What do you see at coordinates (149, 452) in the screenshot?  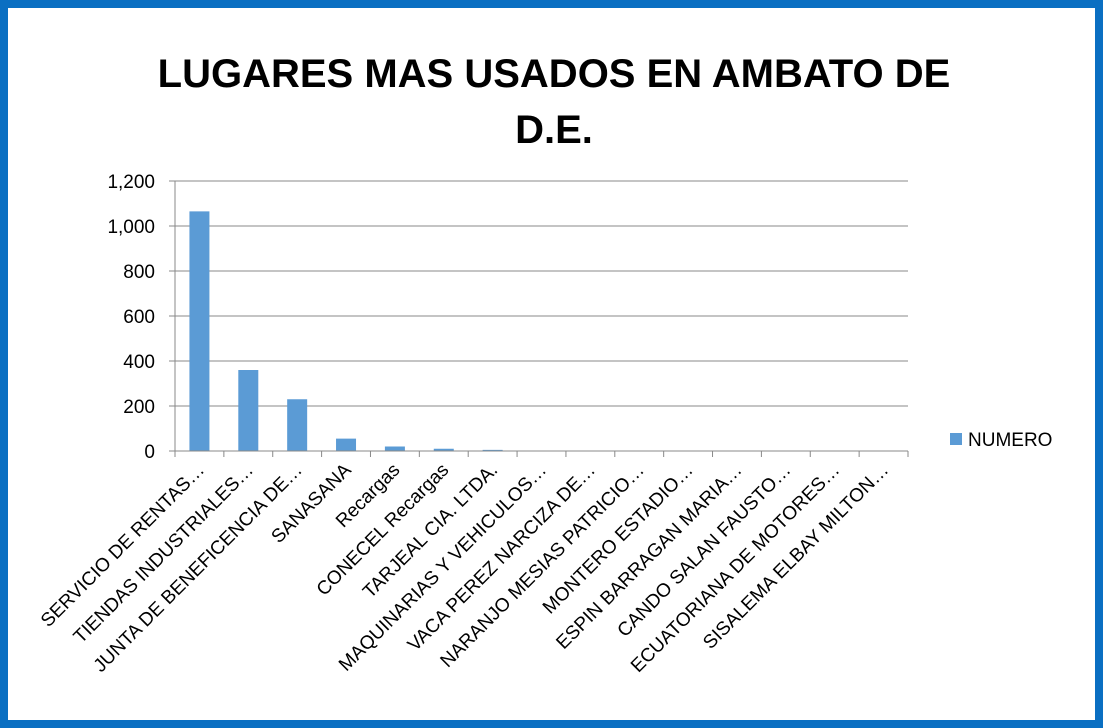 I see `y-tick-label: 0` at bounding box center [149, 452].